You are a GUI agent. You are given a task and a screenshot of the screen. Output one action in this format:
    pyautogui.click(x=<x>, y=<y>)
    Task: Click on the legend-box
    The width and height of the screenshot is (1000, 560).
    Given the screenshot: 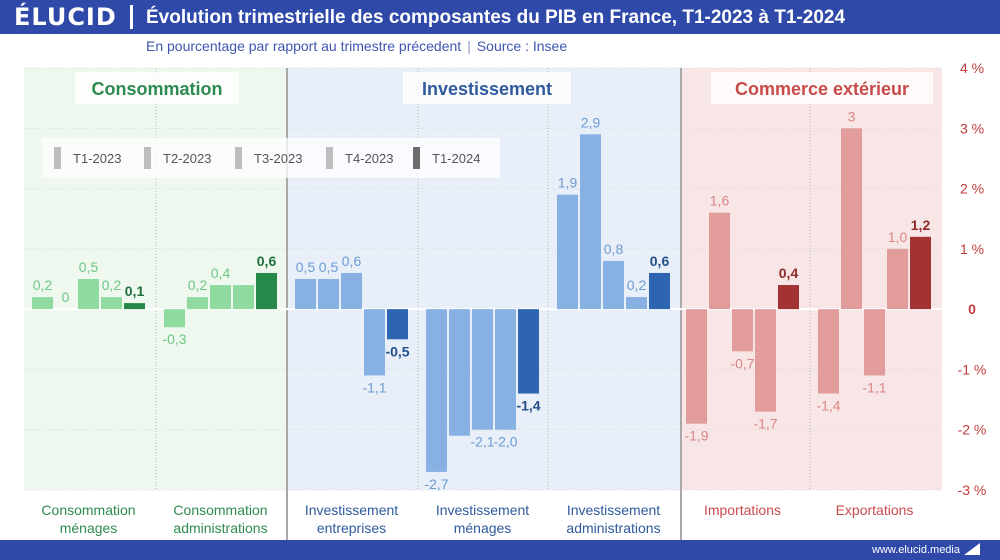 What is the action you would take?
    pyautogui.click(x=271, y=158)
    